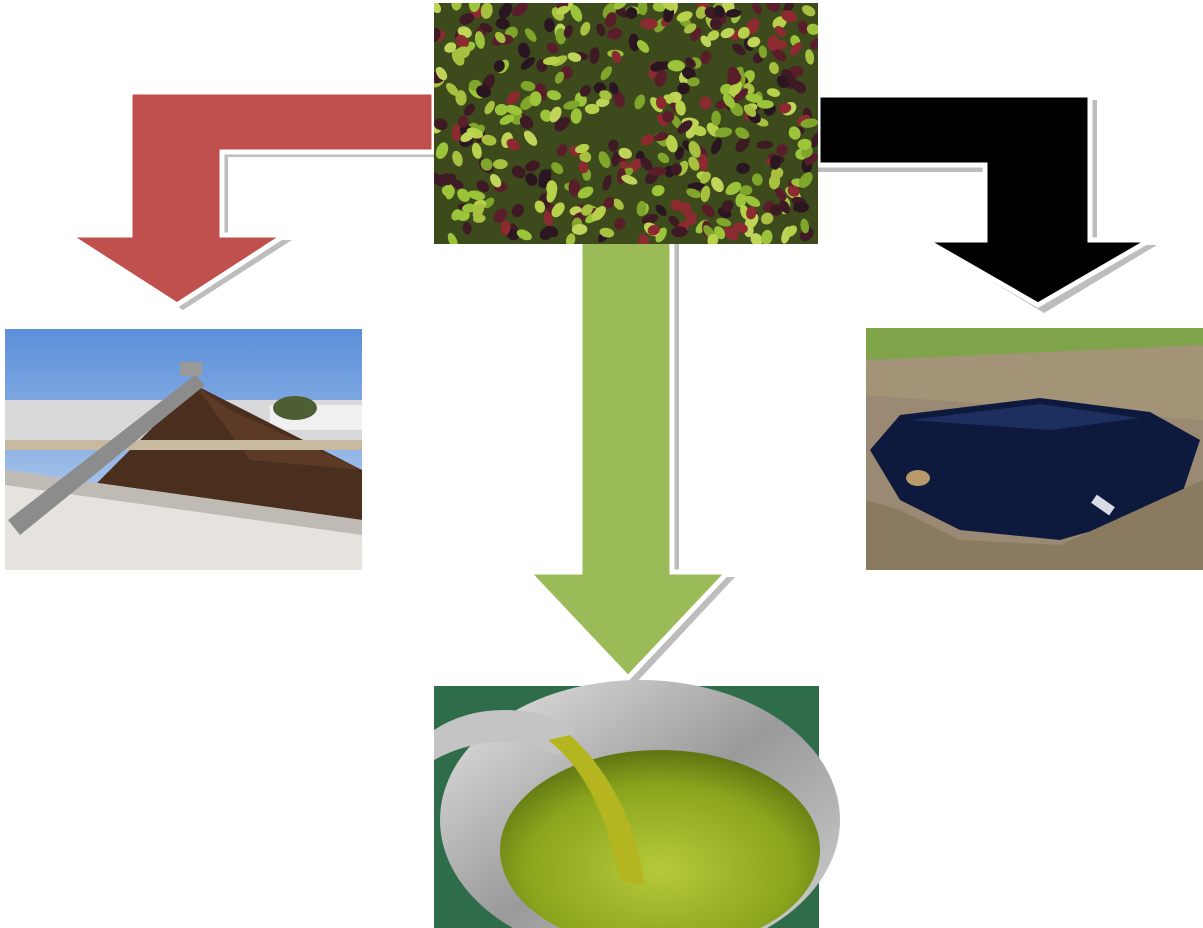 The height and width of the screenshot is (928, 1203). I want to click on olives-photo, so click(626, 123).